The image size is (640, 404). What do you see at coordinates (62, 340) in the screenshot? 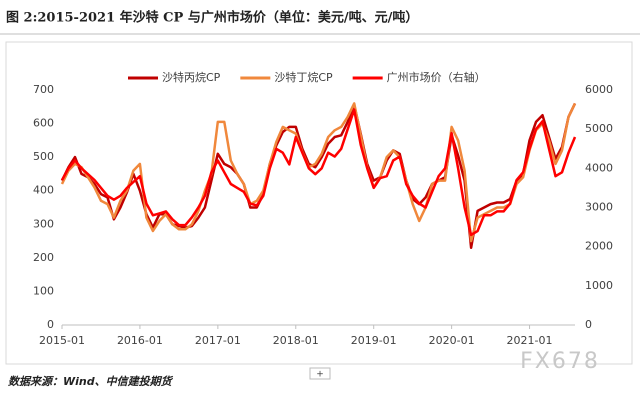
I see `x-tick-label: 2015-01` at bounding box center [62, 340].